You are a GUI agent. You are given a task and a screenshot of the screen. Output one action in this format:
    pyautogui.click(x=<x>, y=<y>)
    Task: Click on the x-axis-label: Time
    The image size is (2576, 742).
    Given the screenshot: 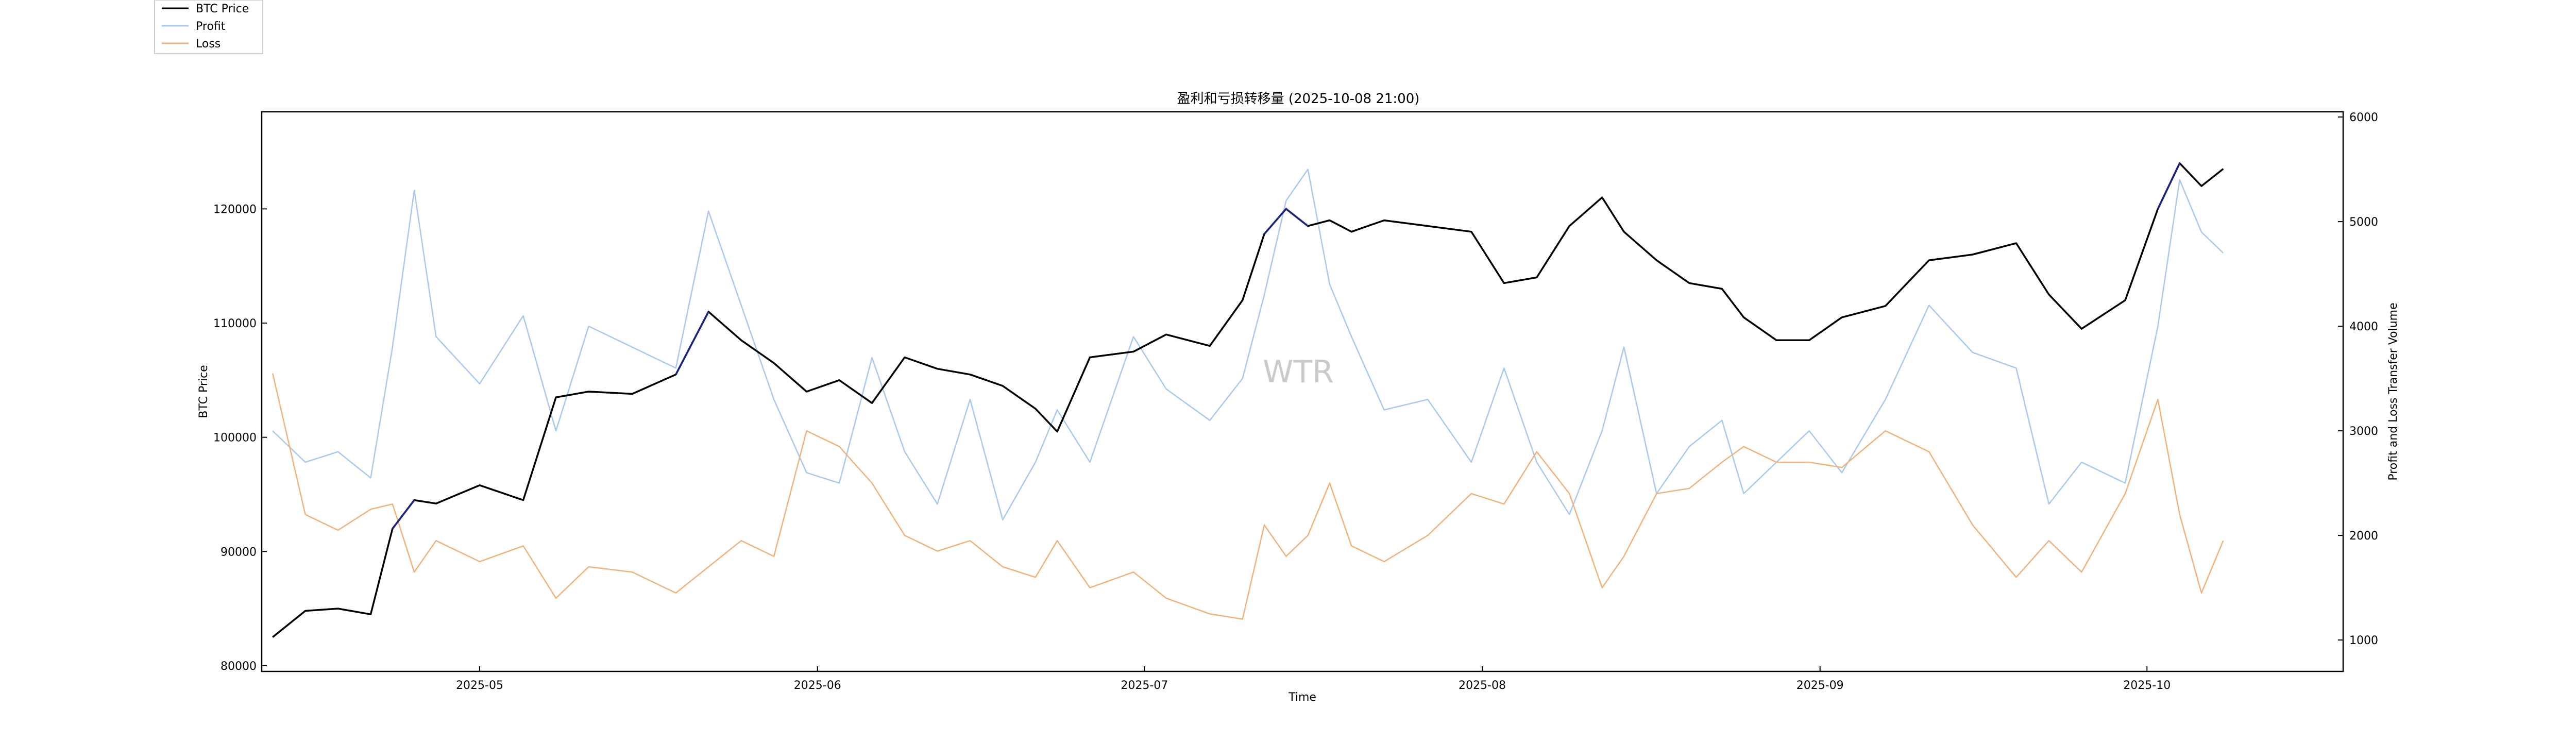 What is the action you would take?
    pyautogui.click(x=1302, y=697)
    